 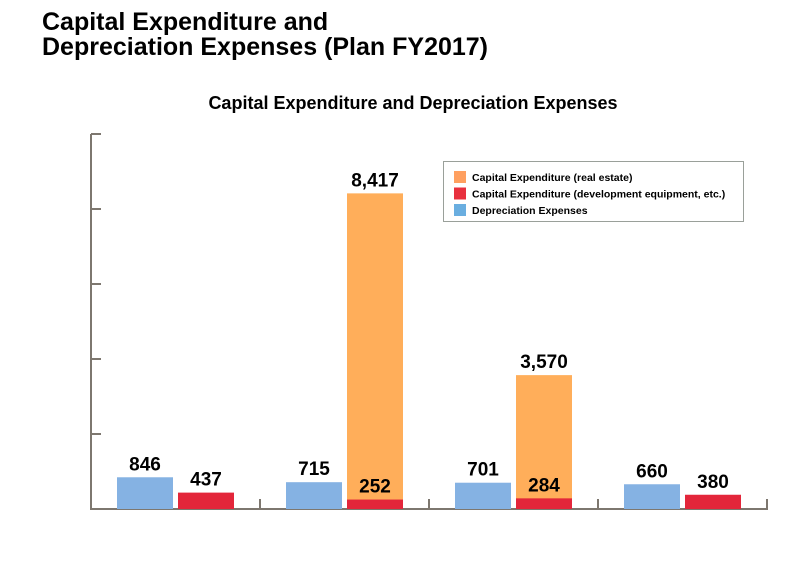 What do you see at coordinates (530, 211) in the screenshot?
I see `legend-label: Depreciation Expenses` at bounding box center [530, 211].